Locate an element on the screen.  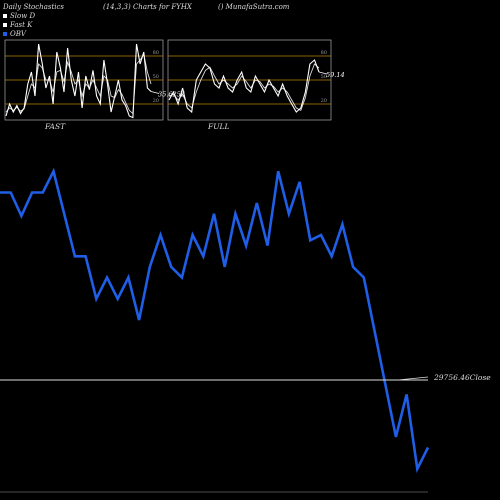
full-level-label-80: 80 is located at coordinates (324, 53).